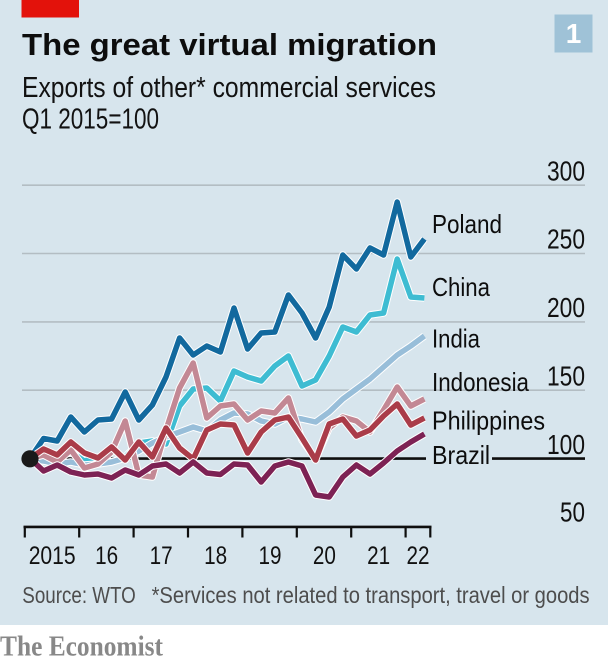  Describe the element at coordinates (106, 556) in the screenshot. I see `svg-text: 16` at that location.